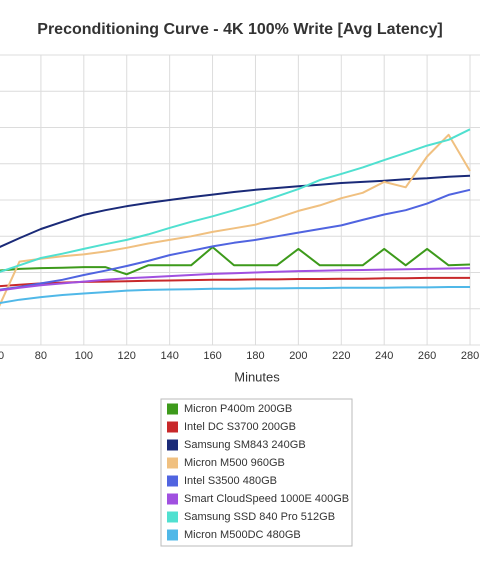 The width and height of the screenshot is (480, 574). Describe the element at coordinates (238, 409) in the screenshot. I see `legend-label: Micron P400m 200GB` at that location.